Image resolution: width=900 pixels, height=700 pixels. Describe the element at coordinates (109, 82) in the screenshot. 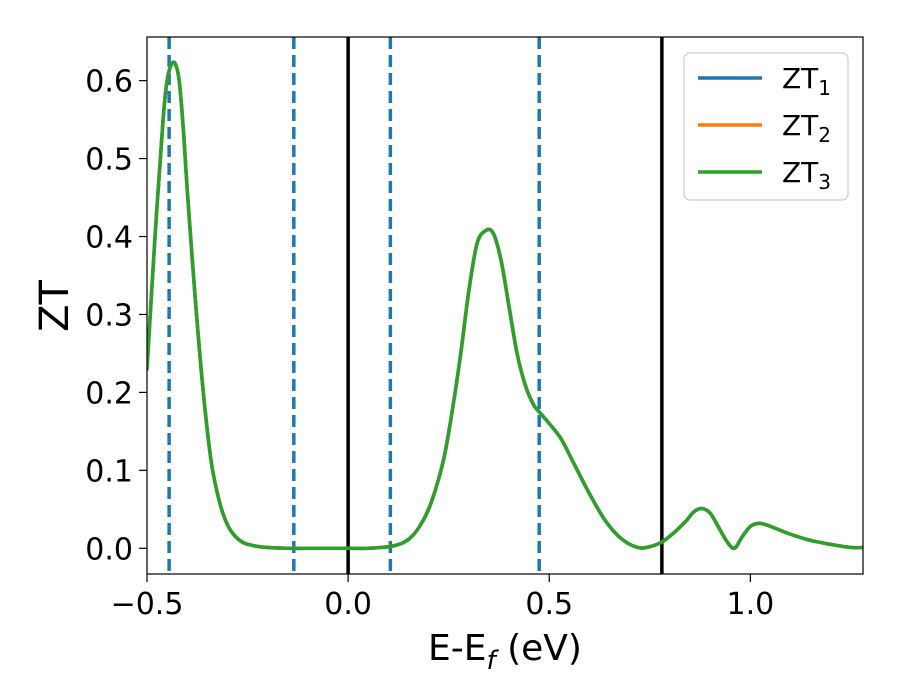

I see `y-tick-label-6: 0.6` at that location.